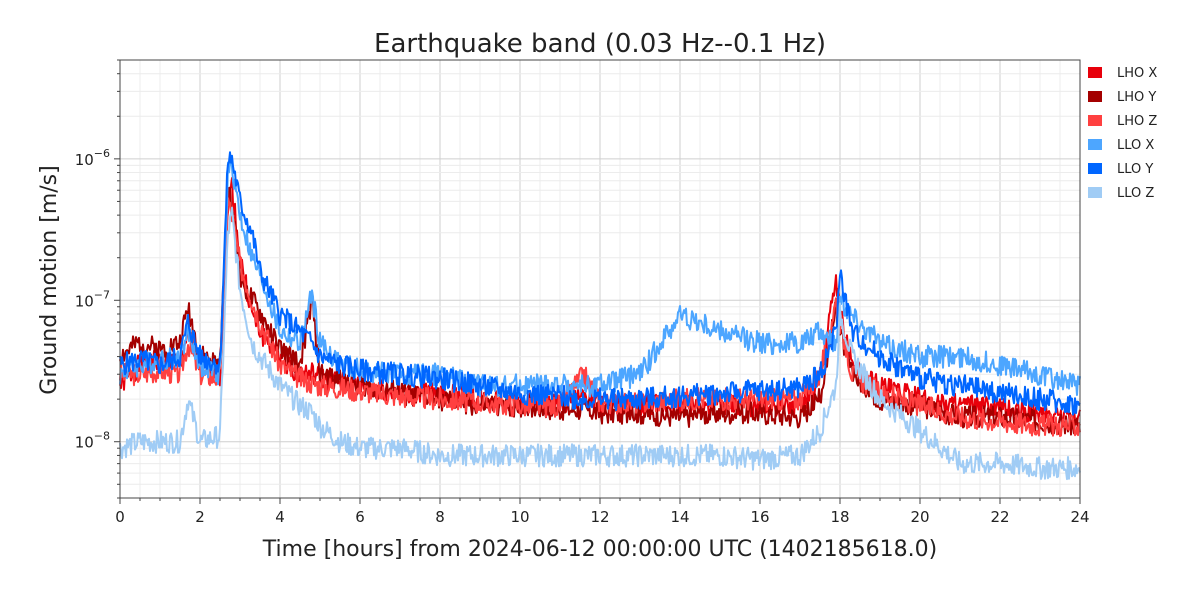 The height and width of the screenshot is (600, 1200). I want to click on x-tick-label: 8, so click(440, 517).